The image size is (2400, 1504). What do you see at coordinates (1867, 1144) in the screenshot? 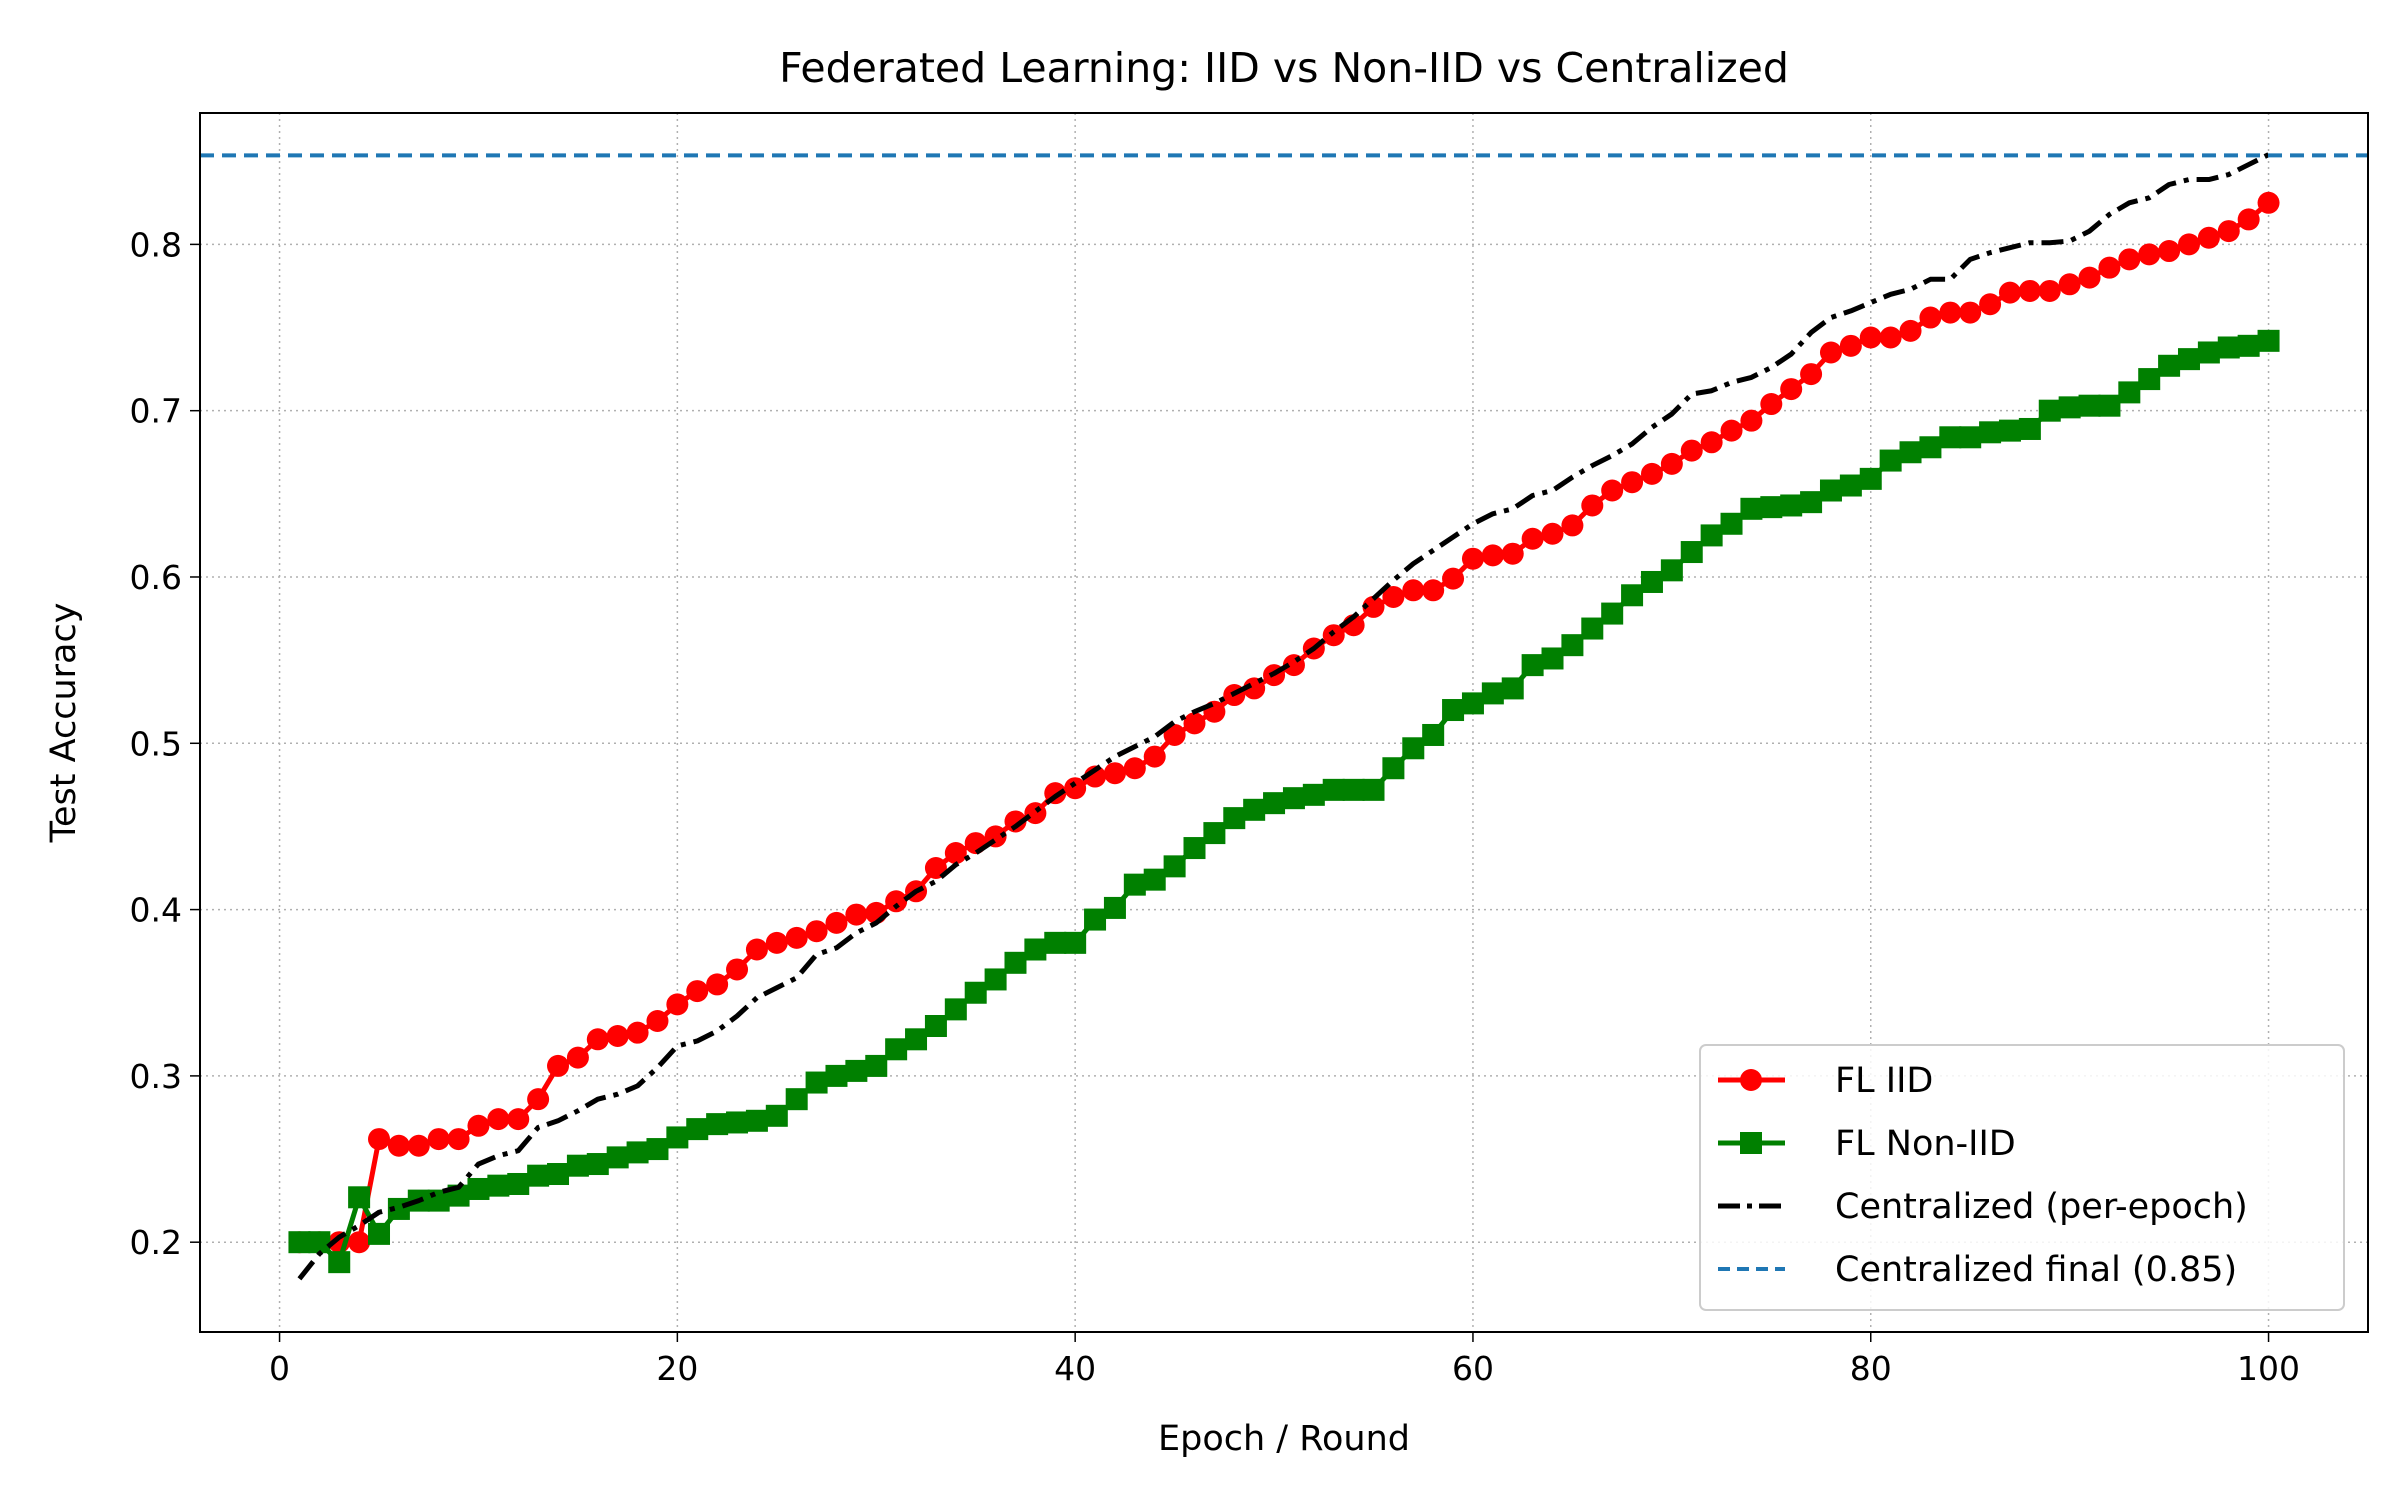
I see `legend-item: FL Non-IID` at bounding box center [1867, 1144].